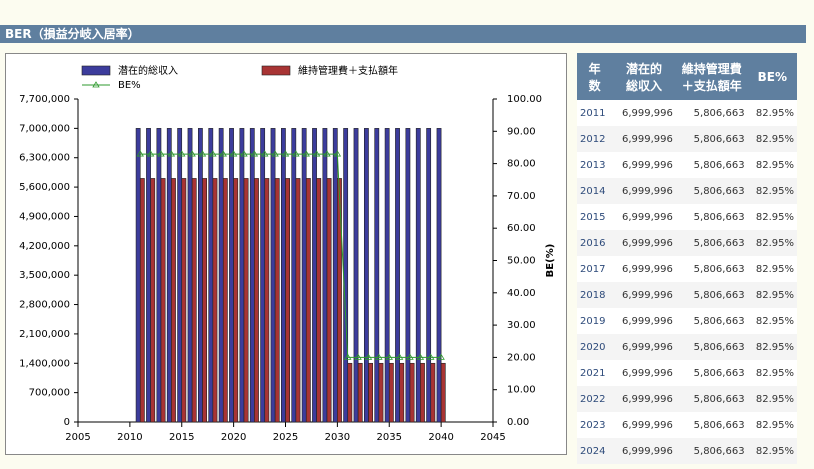  What do you see at coordinates (772, 76) in the screenshot?
I see `column-header: BE%` at bounding box center [772, 76].